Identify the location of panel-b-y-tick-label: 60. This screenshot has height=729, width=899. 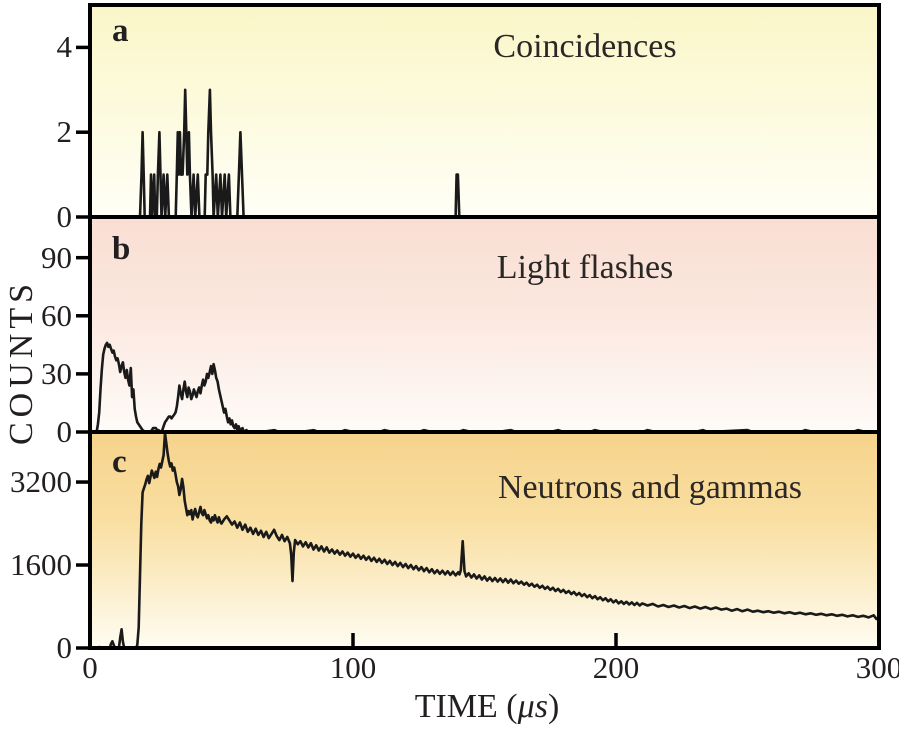
(56, 315).